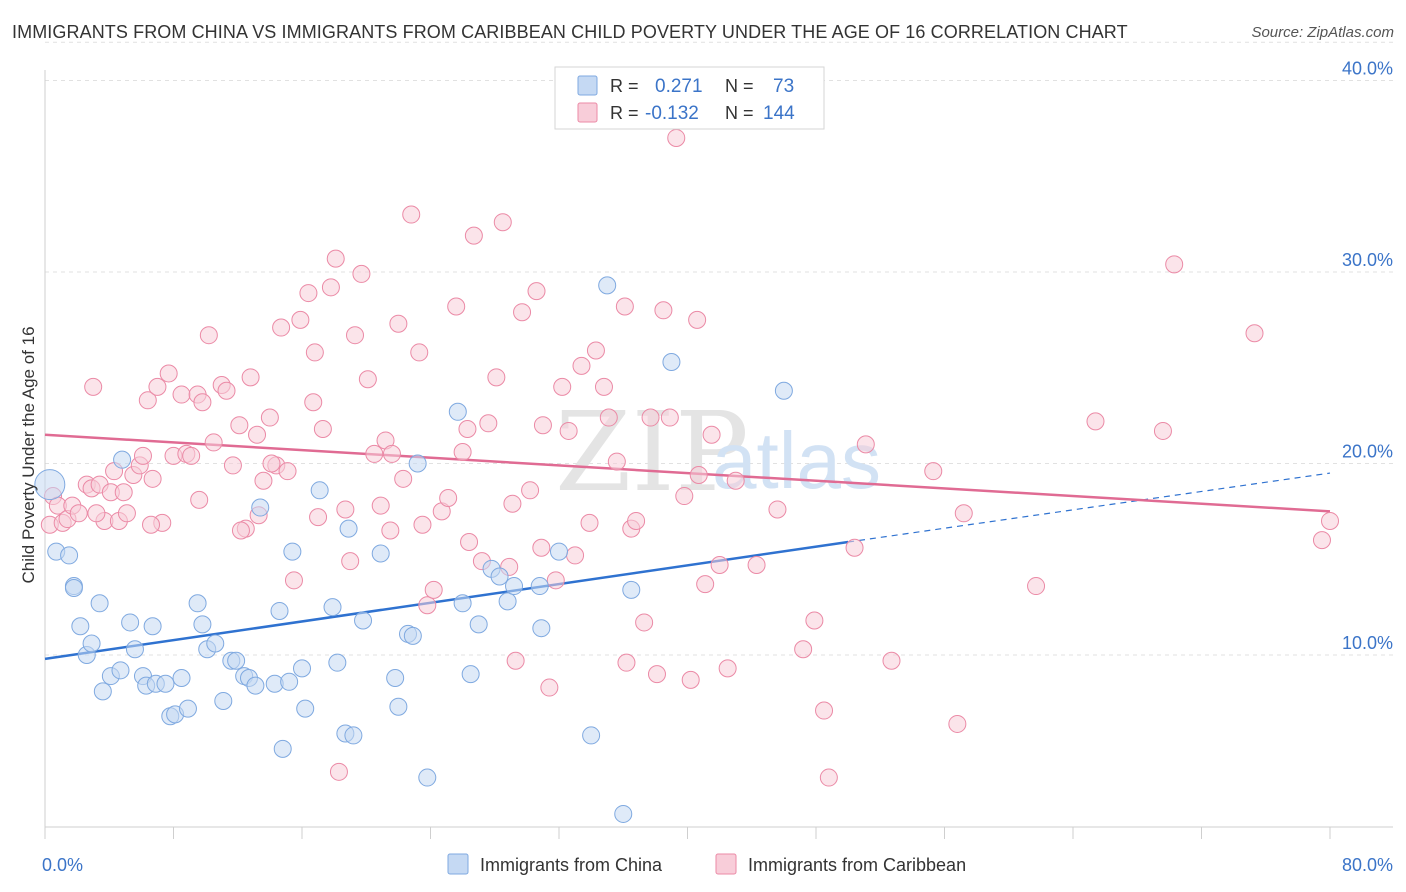 This screenshot has height=892, width=1406. What do you see at coordinates (1367, 452) in the screenshot?
I see `y-tick-label: 20.0%` at bounding box center [1367, 452].